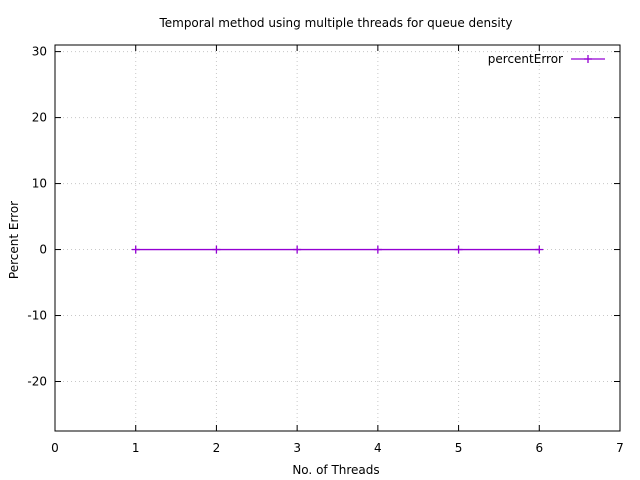  What do you see at coordinates (43, 250) in the screenshot?
I see `y-tick-label: 0` at bounding box center [43, 250].